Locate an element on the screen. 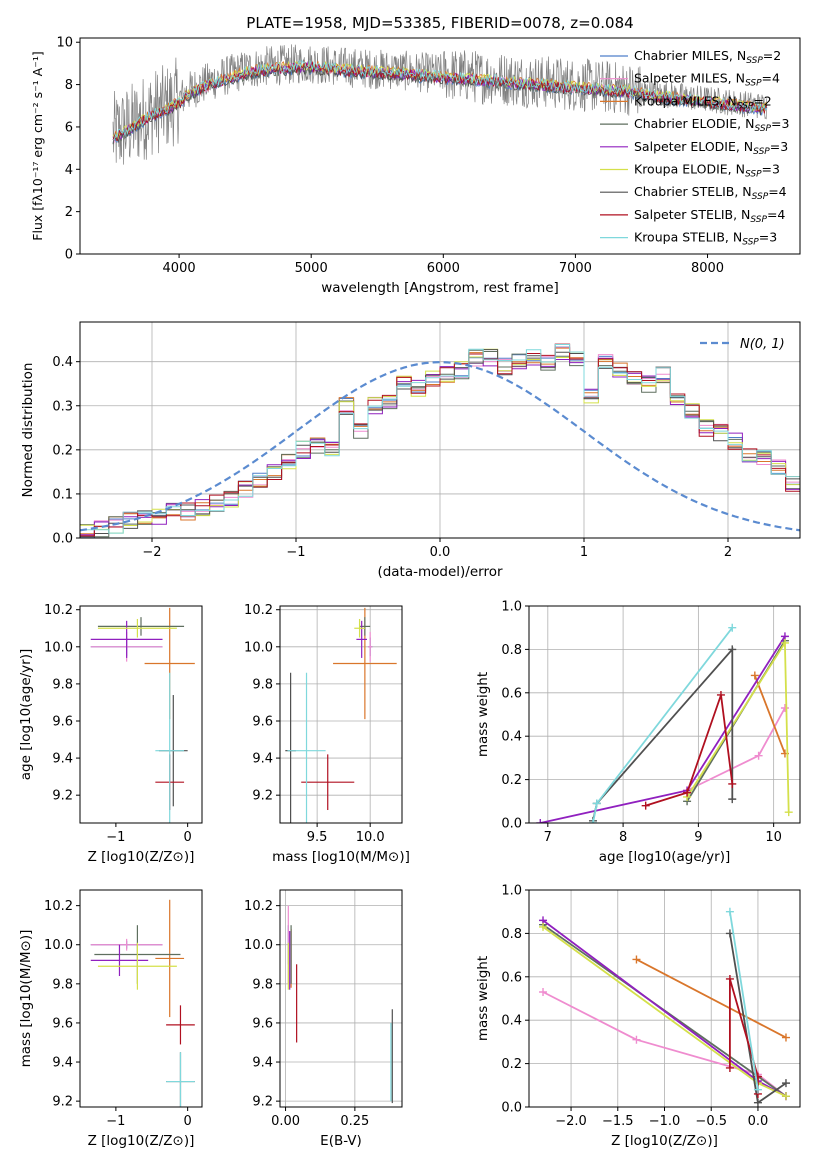 The width and height of the screenshot is (819, 1170). histogram-step-salpeter-stelib is located at coordinates (440, 440).